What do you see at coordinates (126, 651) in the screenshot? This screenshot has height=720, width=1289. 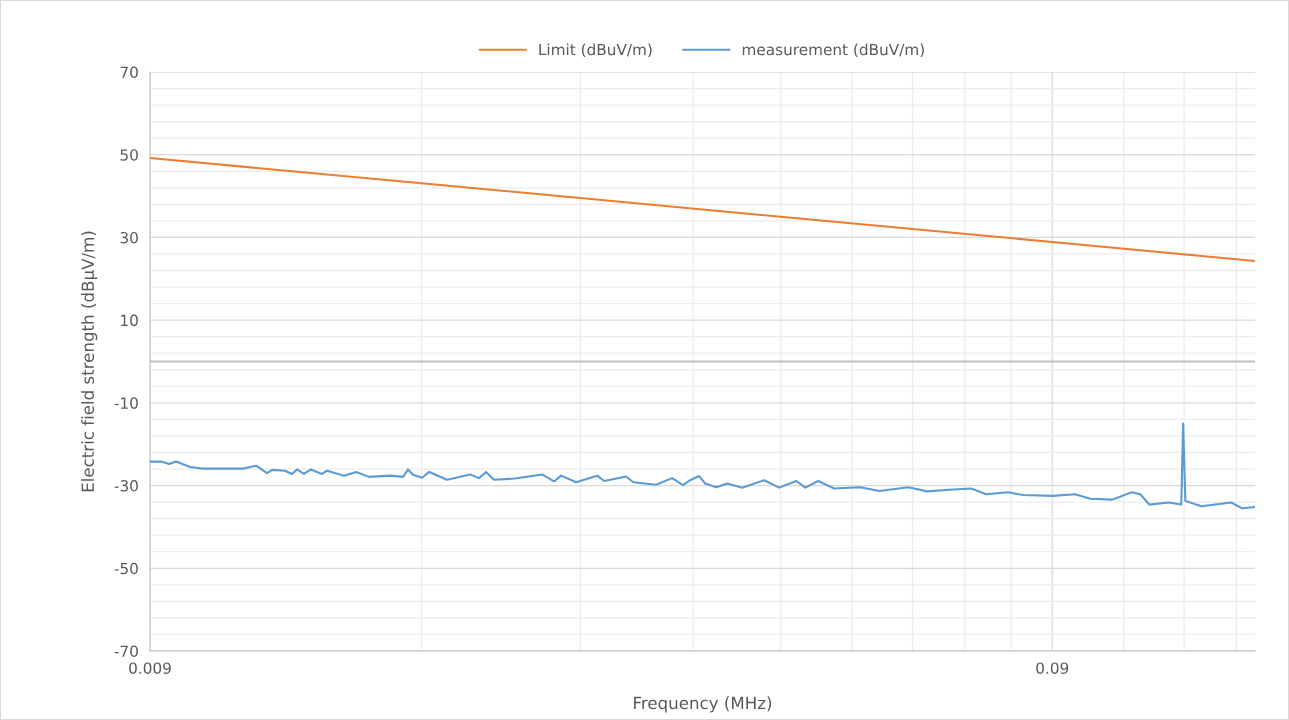 I see `y-tick-label: -70` at bounding box center [126, 651].